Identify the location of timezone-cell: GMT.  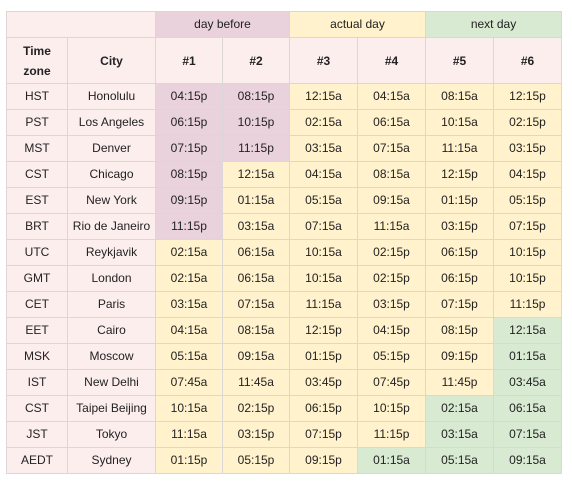
(37, 278).